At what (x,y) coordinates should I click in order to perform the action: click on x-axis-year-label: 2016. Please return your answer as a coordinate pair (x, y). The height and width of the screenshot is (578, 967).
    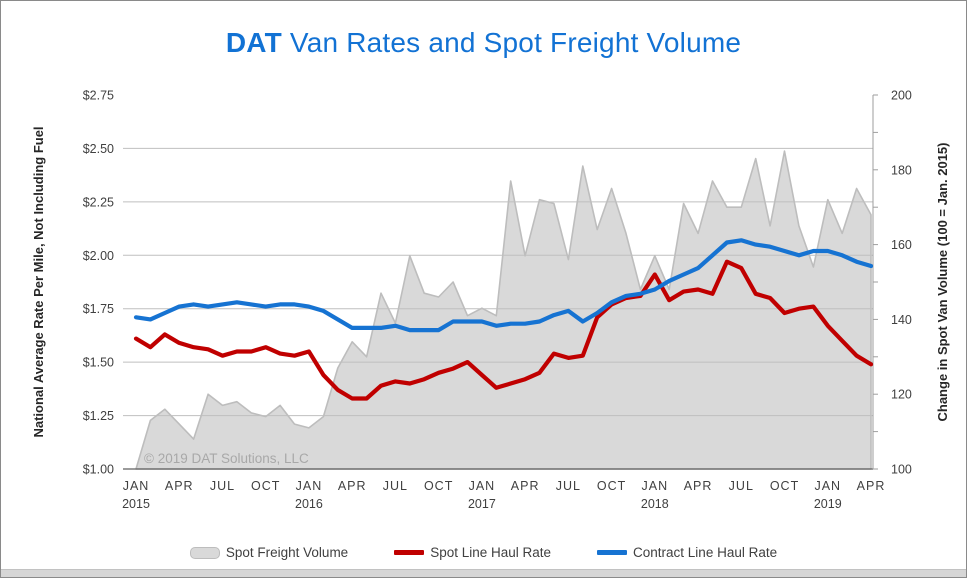
    Looking at the image, I should click on (309, 504).